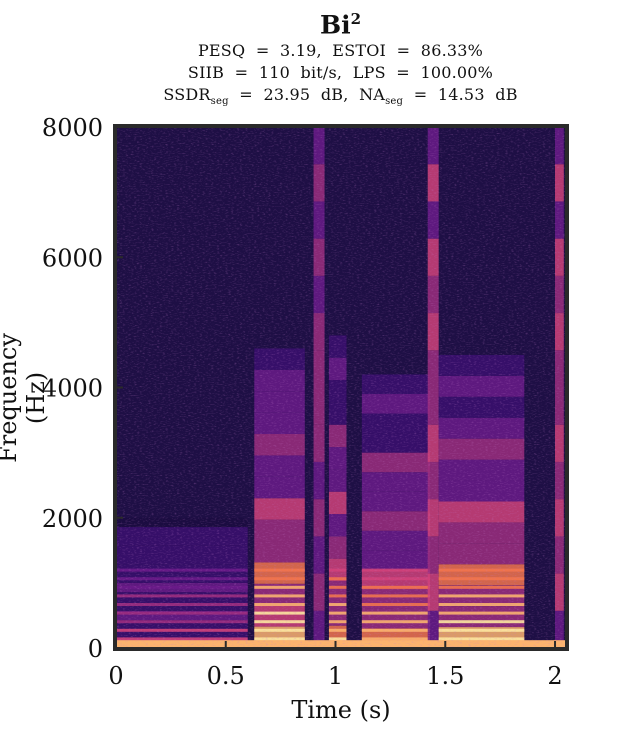 The height and width of the screenshot is (730, 625). What do you see at coordinates (72, 128) in the screenshot?
I see `y-tick-label: 8000` at bounding box center [72, 128].